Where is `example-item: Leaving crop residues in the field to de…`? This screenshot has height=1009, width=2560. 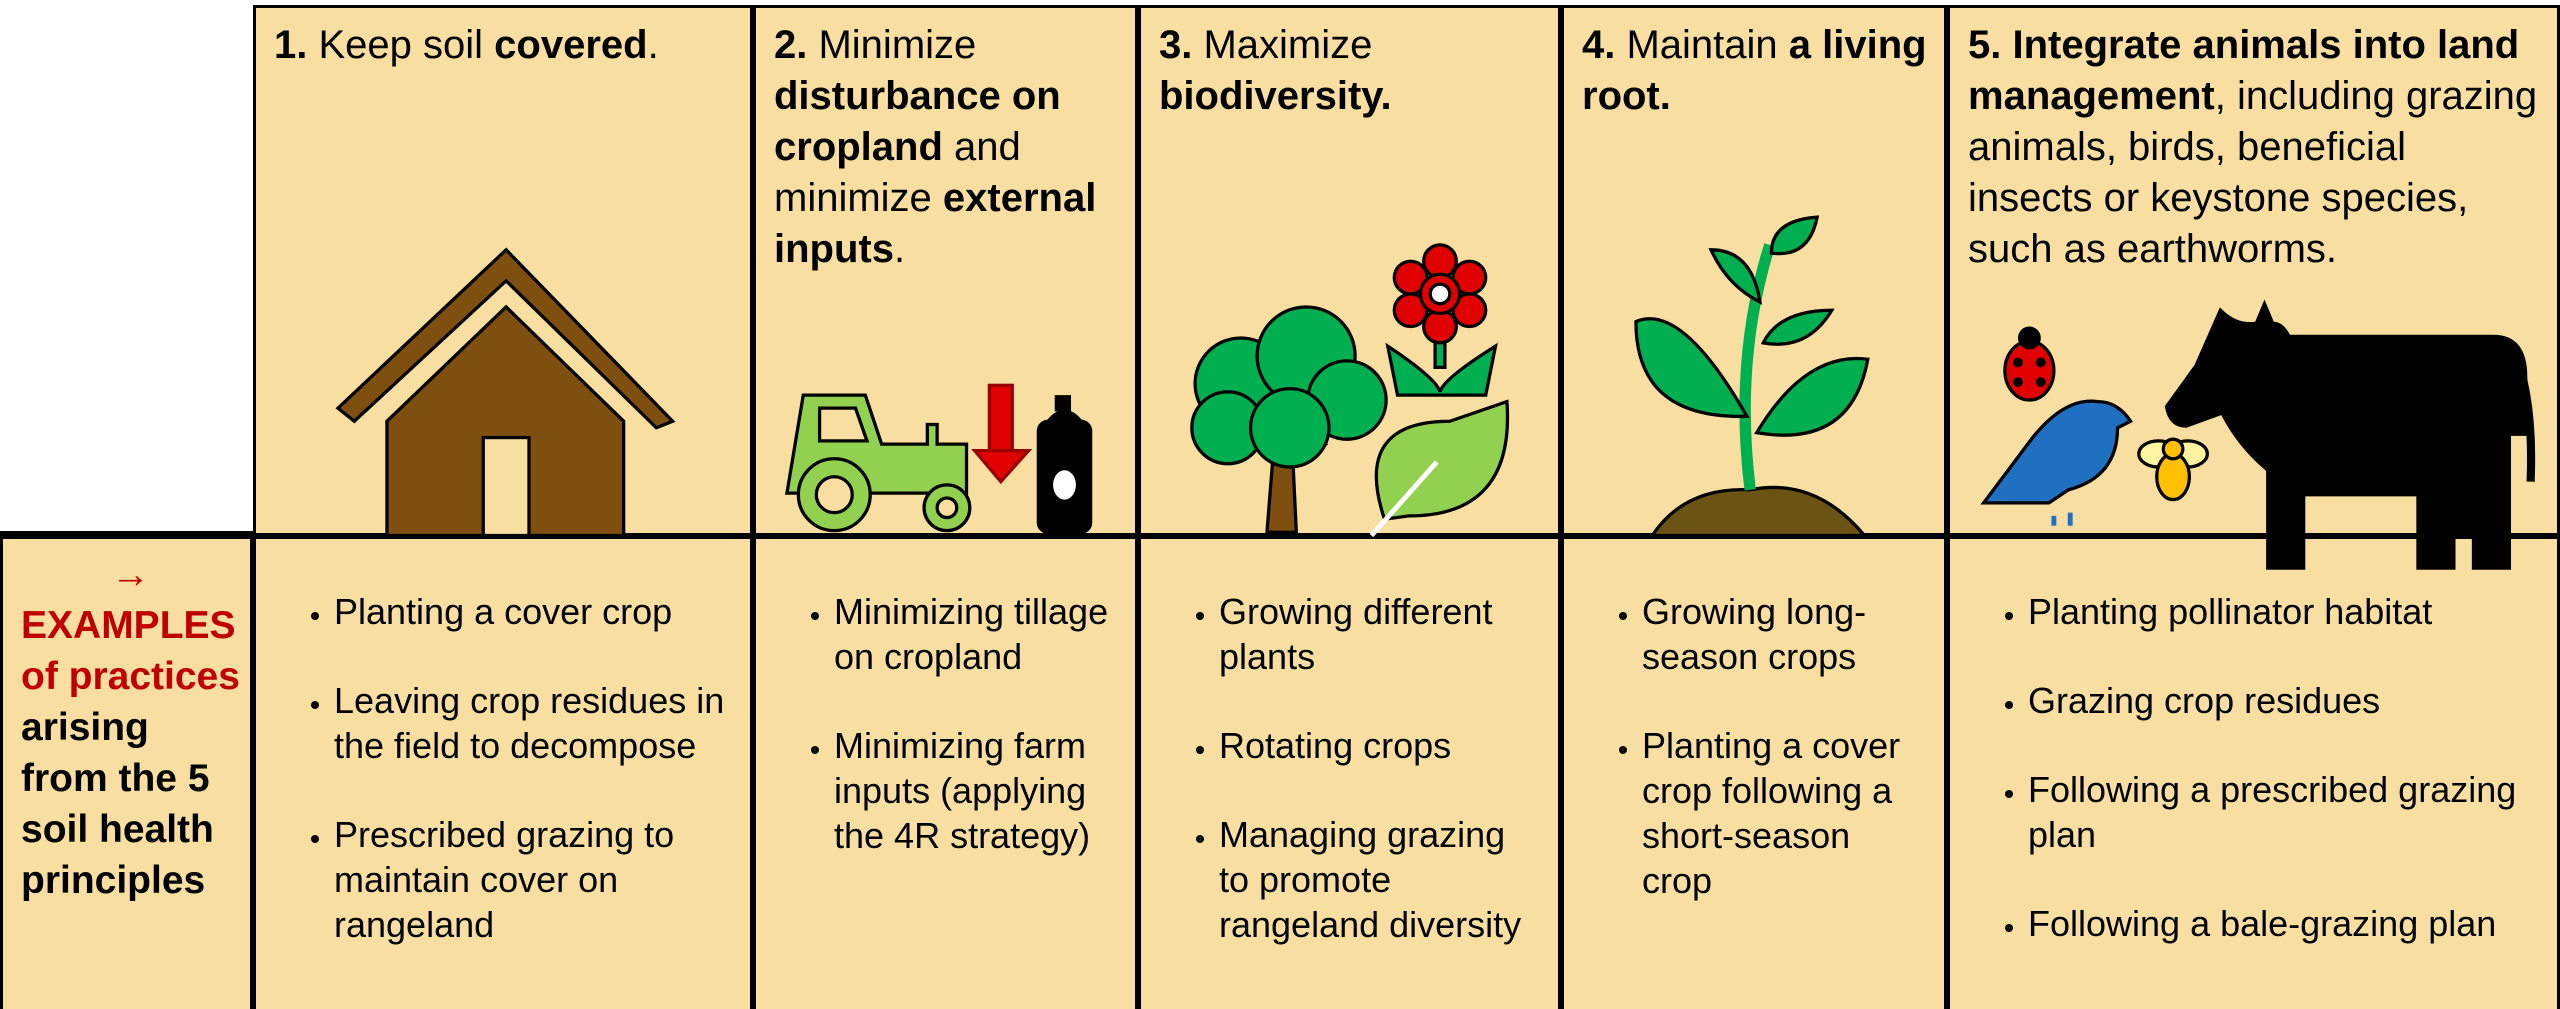 example-item: Leaving crop residues in the field to de… is located at coordinates (535, 723).